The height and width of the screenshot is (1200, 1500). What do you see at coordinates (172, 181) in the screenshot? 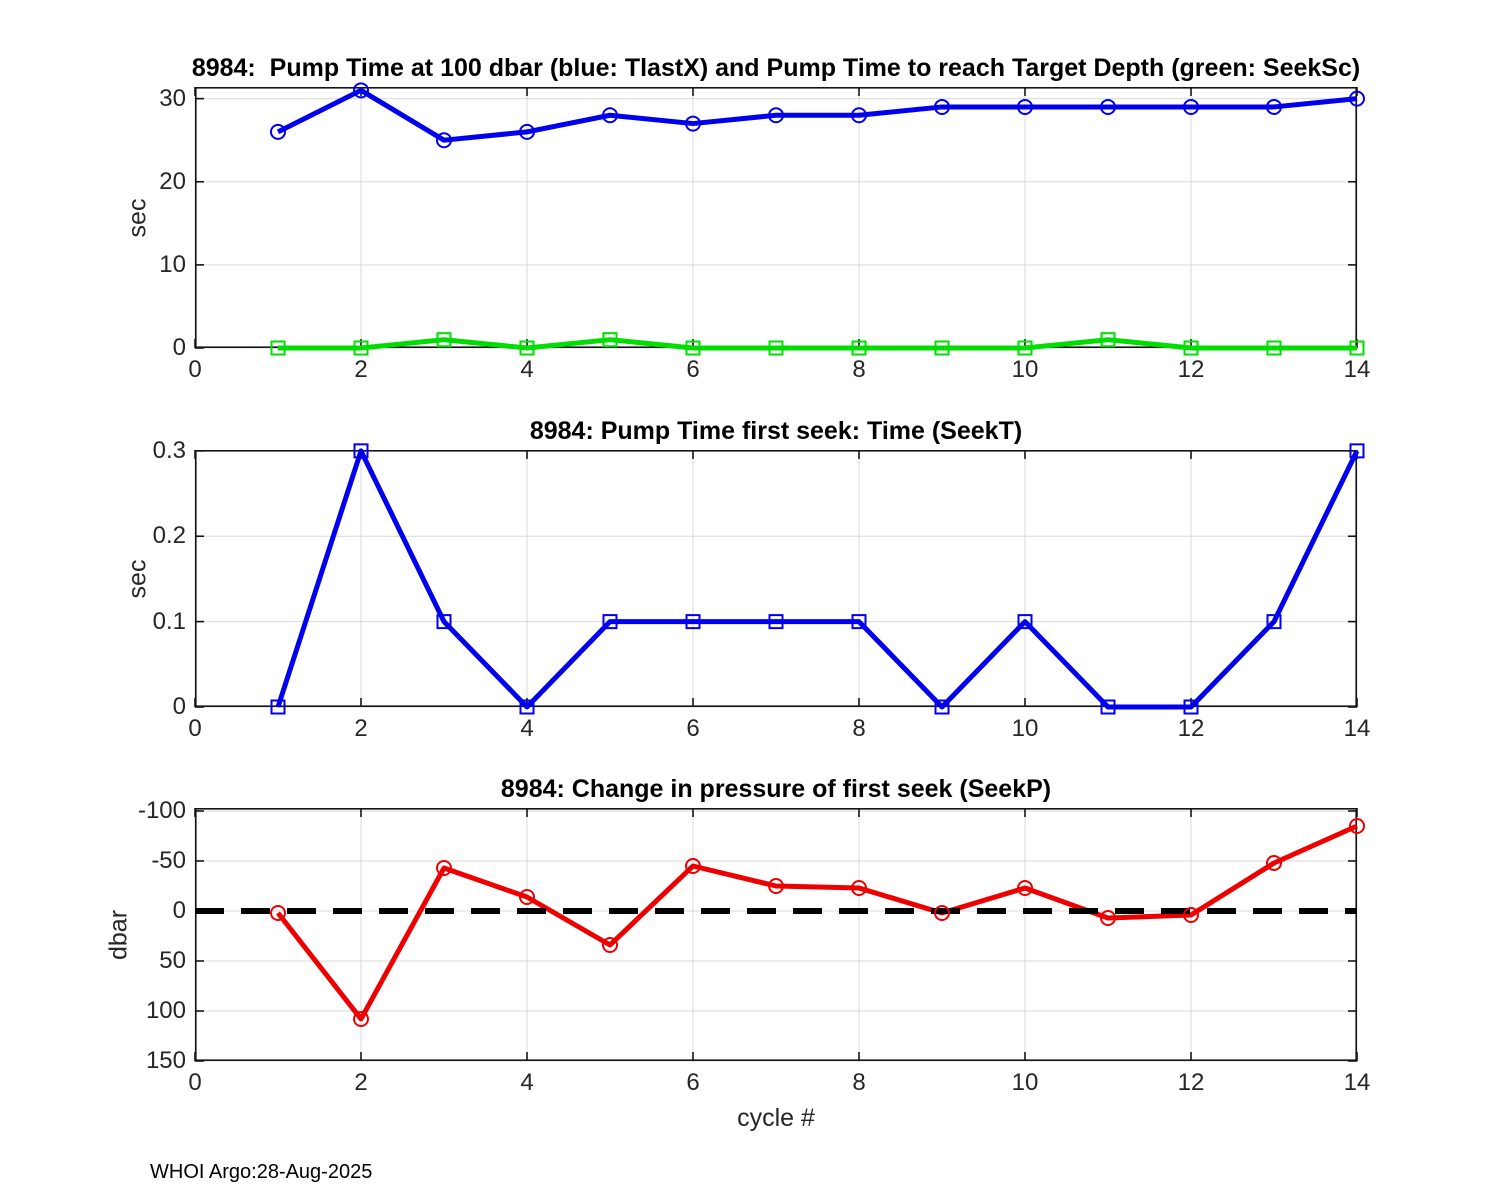
I see `y-tick-label: 20` at bounding box center [172, 181].